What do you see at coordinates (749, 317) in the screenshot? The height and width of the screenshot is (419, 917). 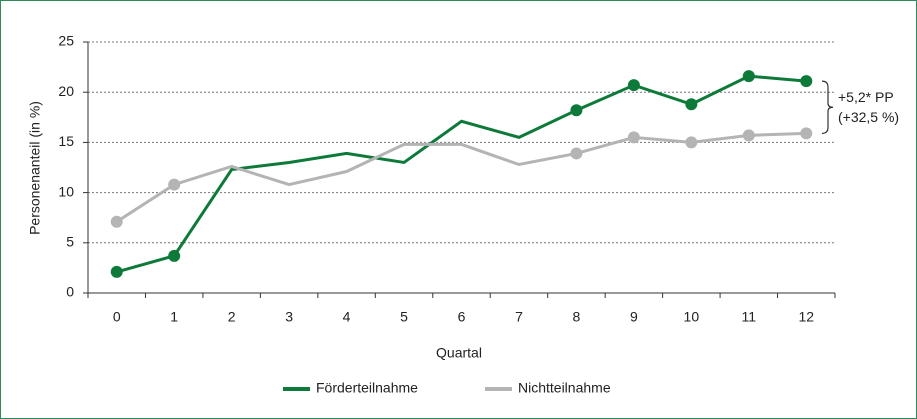 I see `x-tick-label: 11` at bounding box center [749, 317].